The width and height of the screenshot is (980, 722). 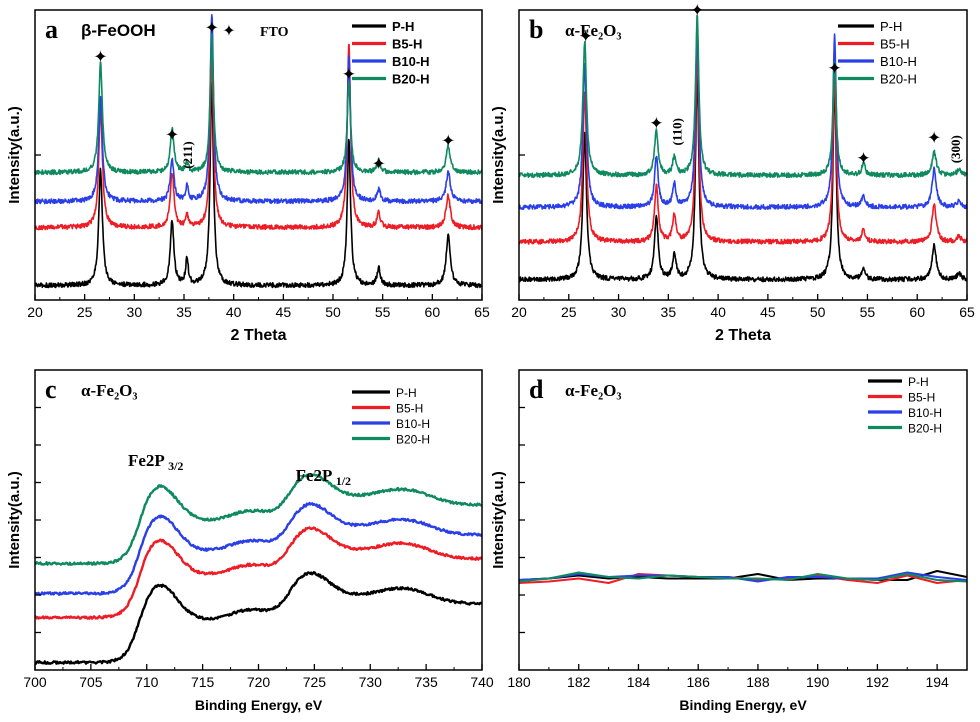 I want to click on legend-label-d: B20-H, so click(x=925, y=429).